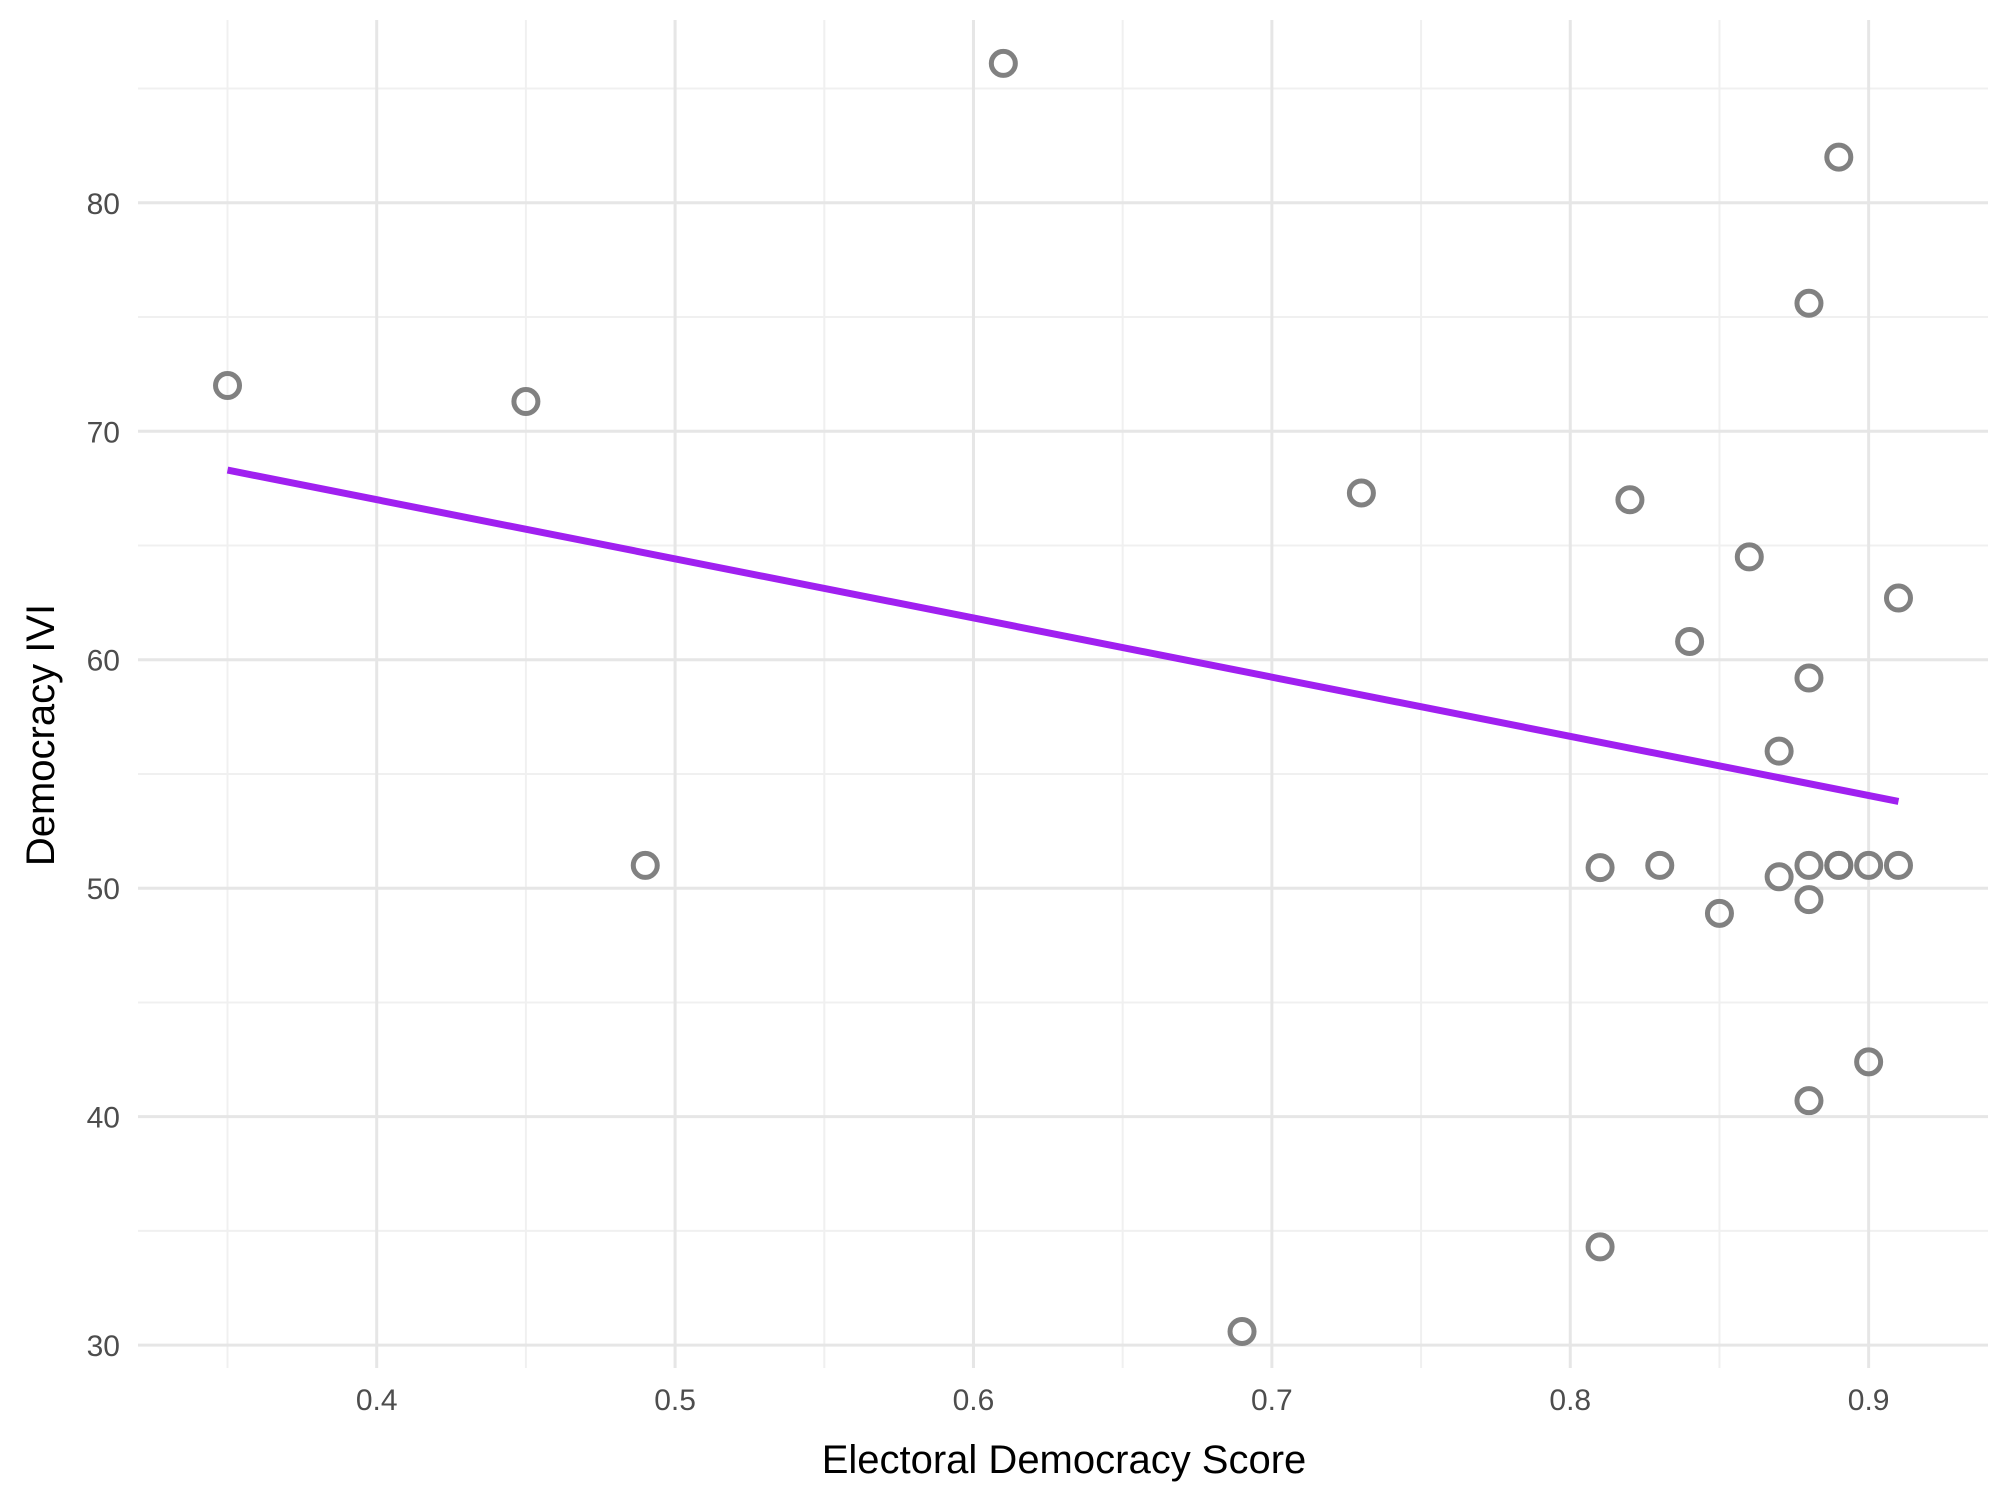 Image resolution: width=2000 pixels, height=1500 pixels. Describe the element at coordinates (103, 775) in the screenshot. I see `y-axis-ticks: 30 40 50 60 70 80` at that location.